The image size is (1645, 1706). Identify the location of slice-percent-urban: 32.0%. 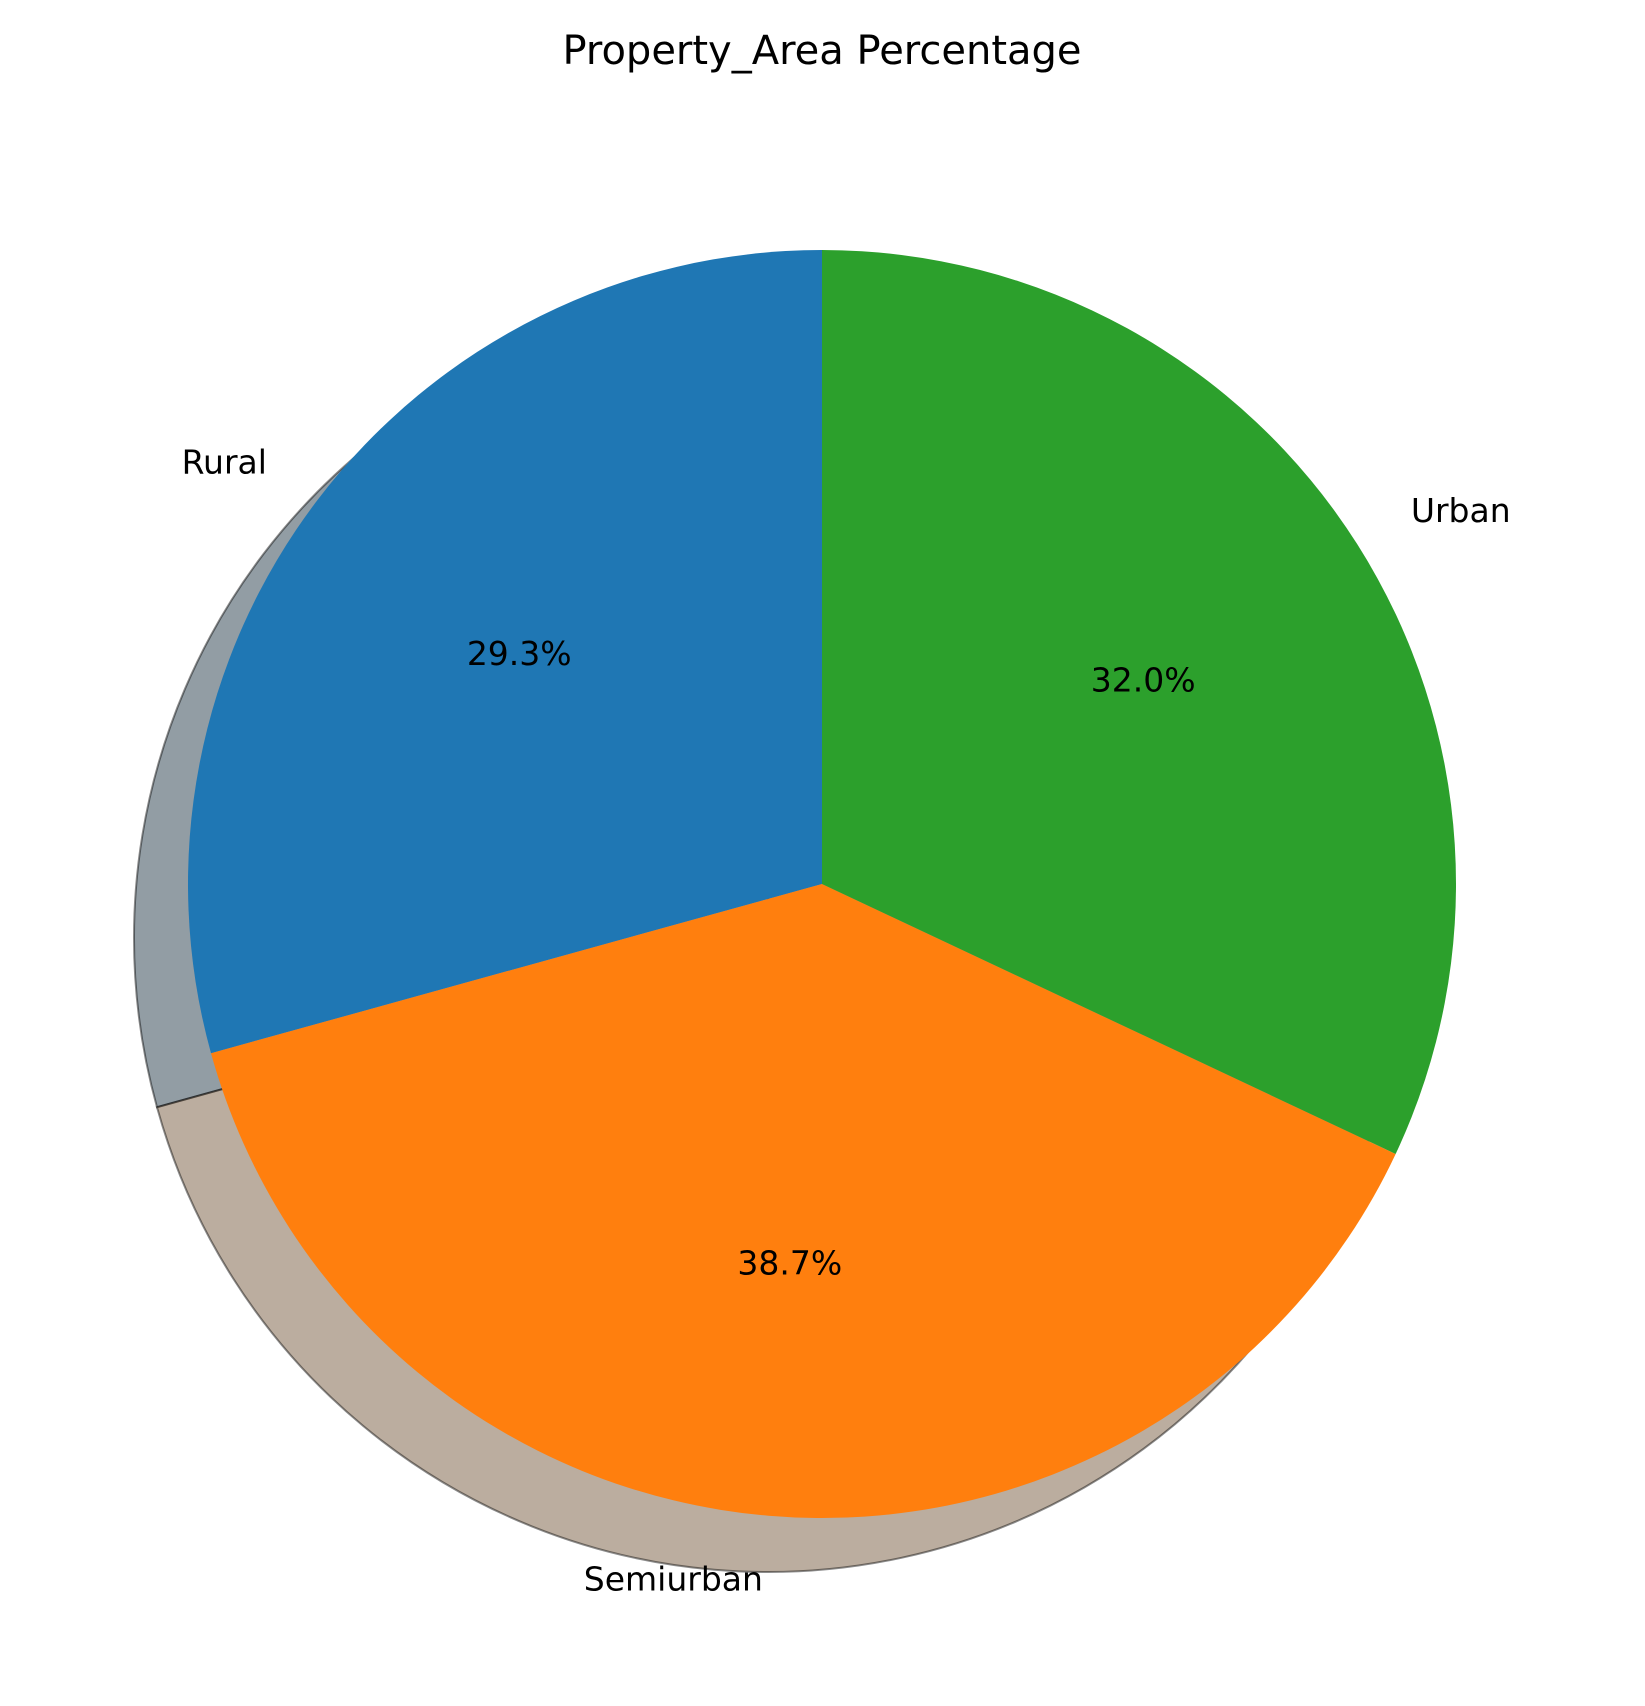
(1143, 680).